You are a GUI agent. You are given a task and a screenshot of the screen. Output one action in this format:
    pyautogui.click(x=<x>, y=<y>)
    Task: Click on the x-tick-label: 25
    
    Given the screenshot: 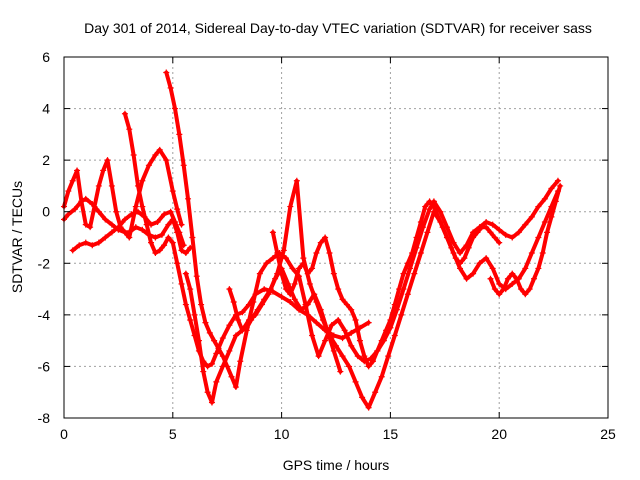 What is the action you would take?
    pyautogui.click(x=608, y=434)
    